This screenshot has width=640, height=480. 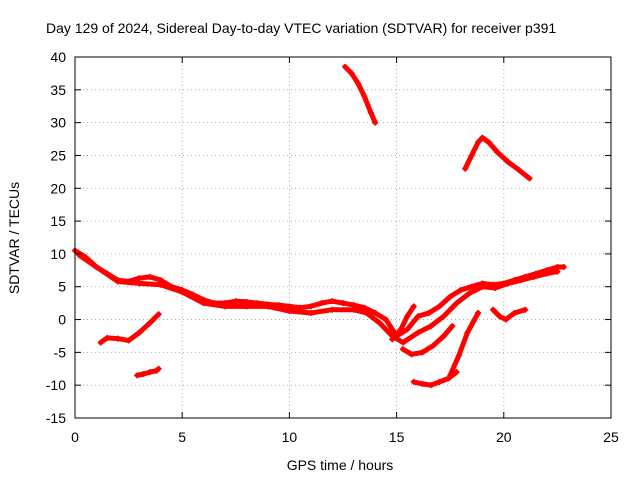 What do you see at coordinates (58, 123) in the screenshot?
I see `y-tick-label: 30` at bounding box center [58, 123].